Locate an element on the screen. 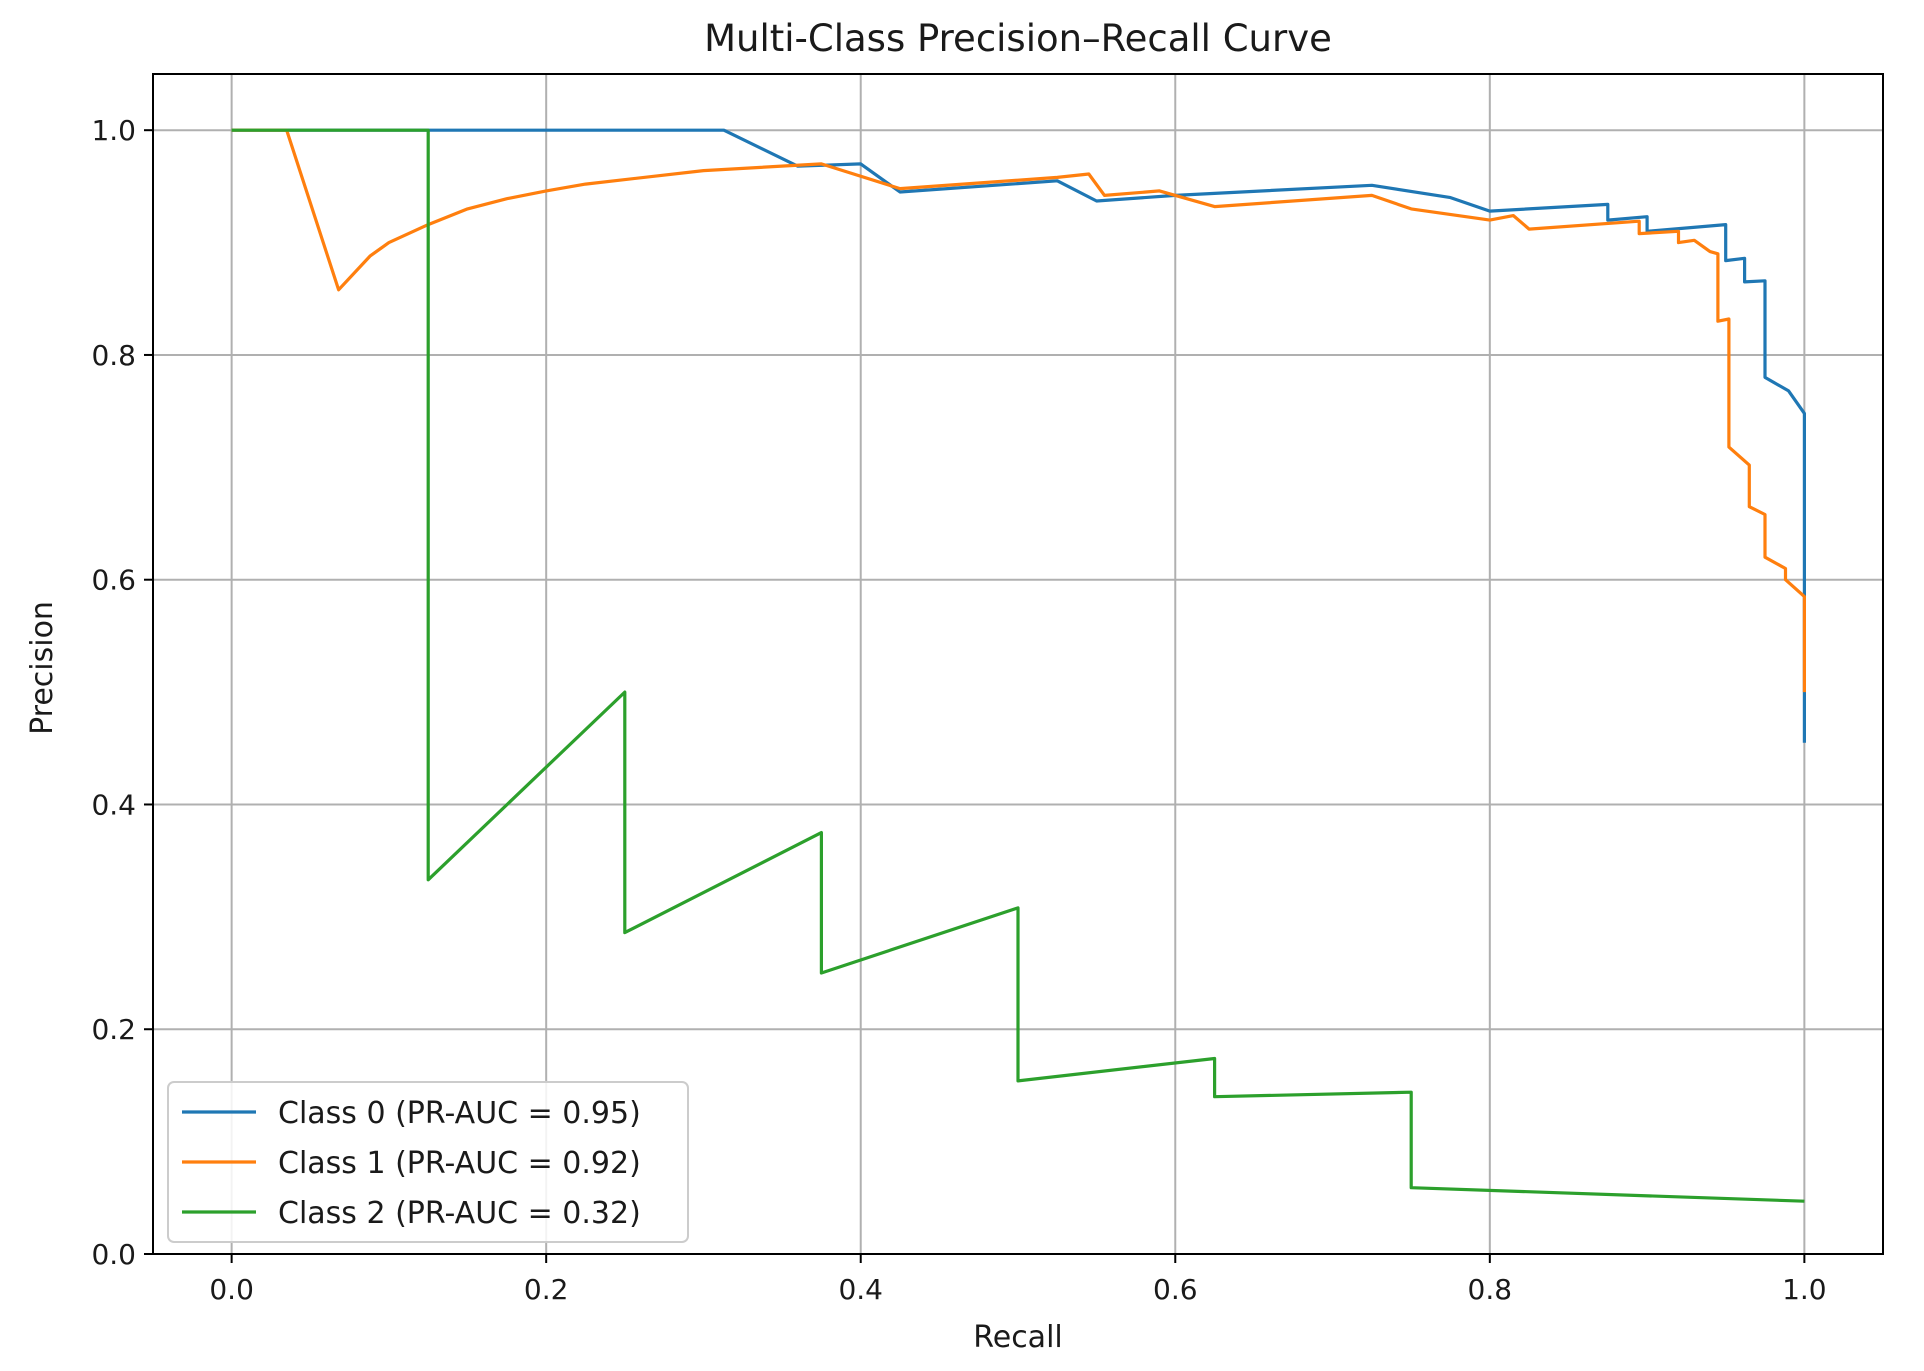 The width and height of the screenshot is (1924, 1371). x-tick-label: 0.6 is located at coordinates (1175, 1289).